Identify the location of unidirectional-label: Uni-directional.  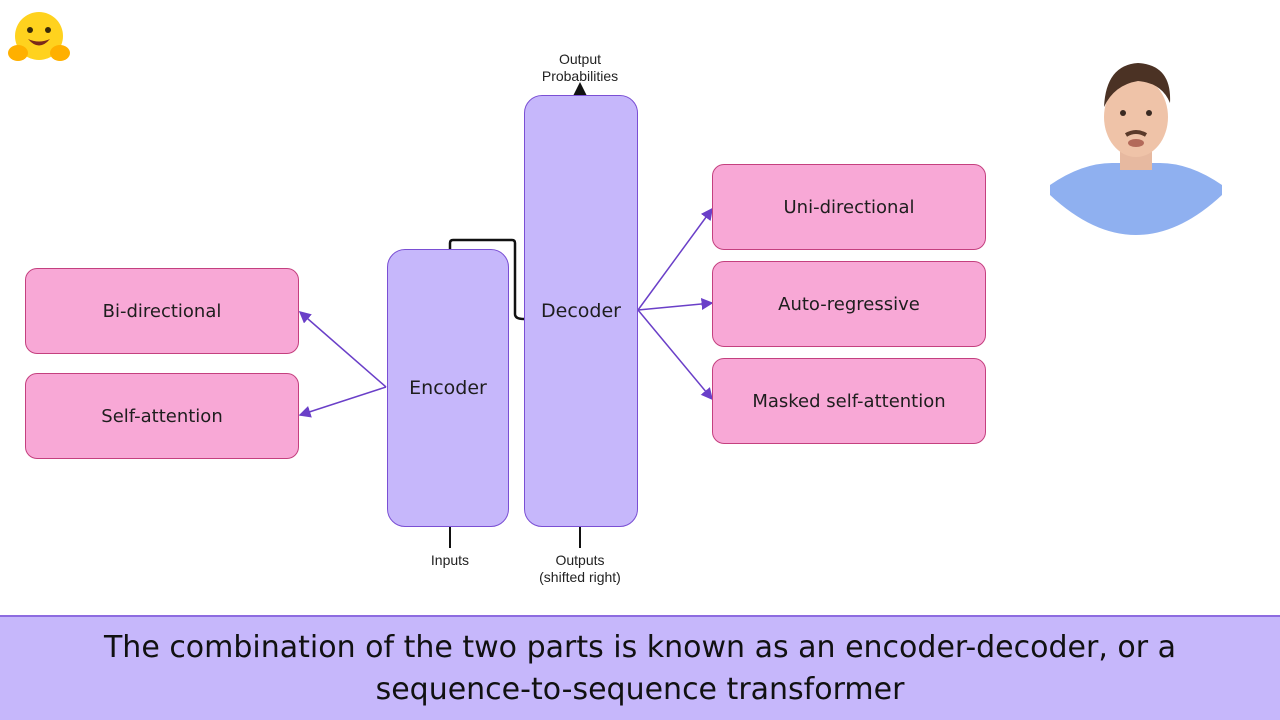
(849, 207).